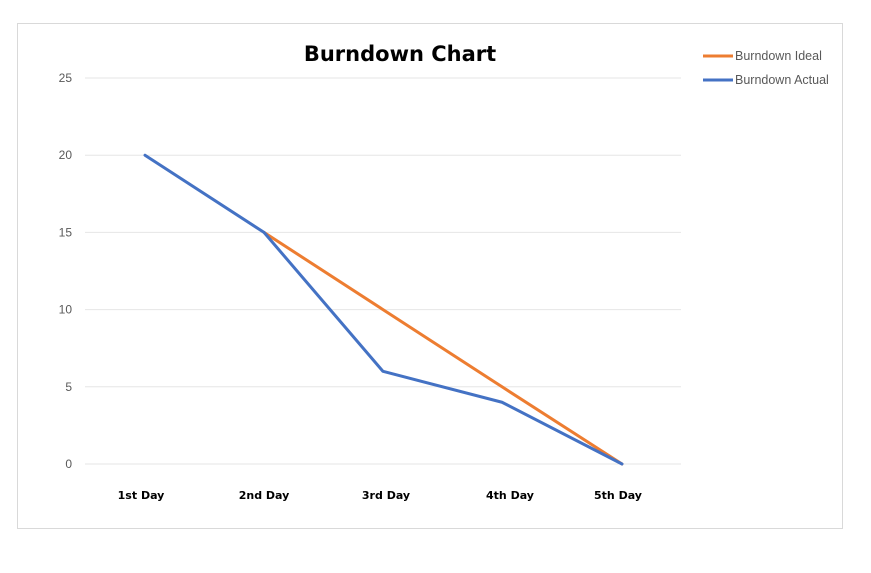 Image resolution: width=871 pixels, height=573 pixels. What do you see at coordinates (386, 495) in the screenshot?
I see `x-tick-label: 3rd Day` at bounding box center [386, 495].